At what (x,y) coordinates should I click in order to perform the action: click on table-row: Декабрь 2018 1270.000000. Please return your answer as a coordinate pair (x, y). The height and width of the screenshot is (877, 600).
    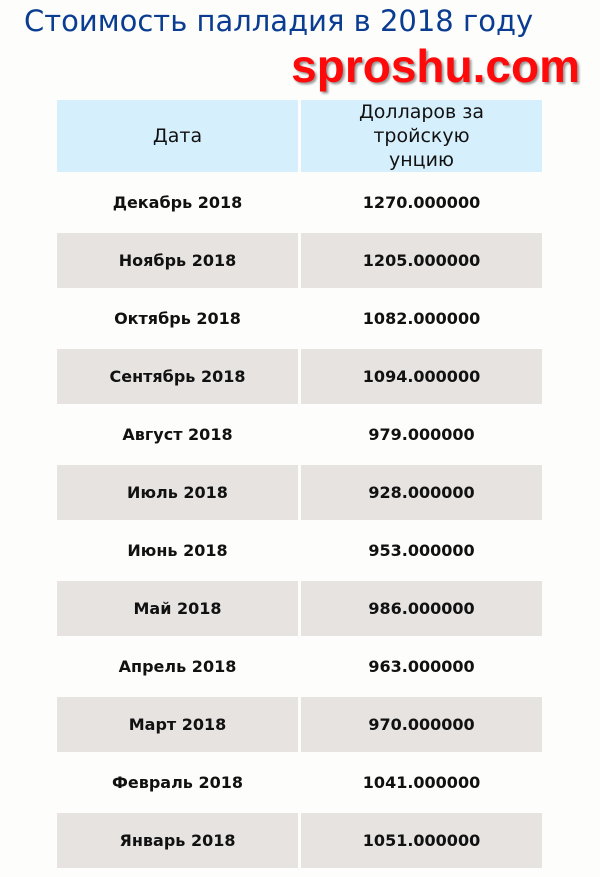
    Looking at the image, I should click on (299, 202).